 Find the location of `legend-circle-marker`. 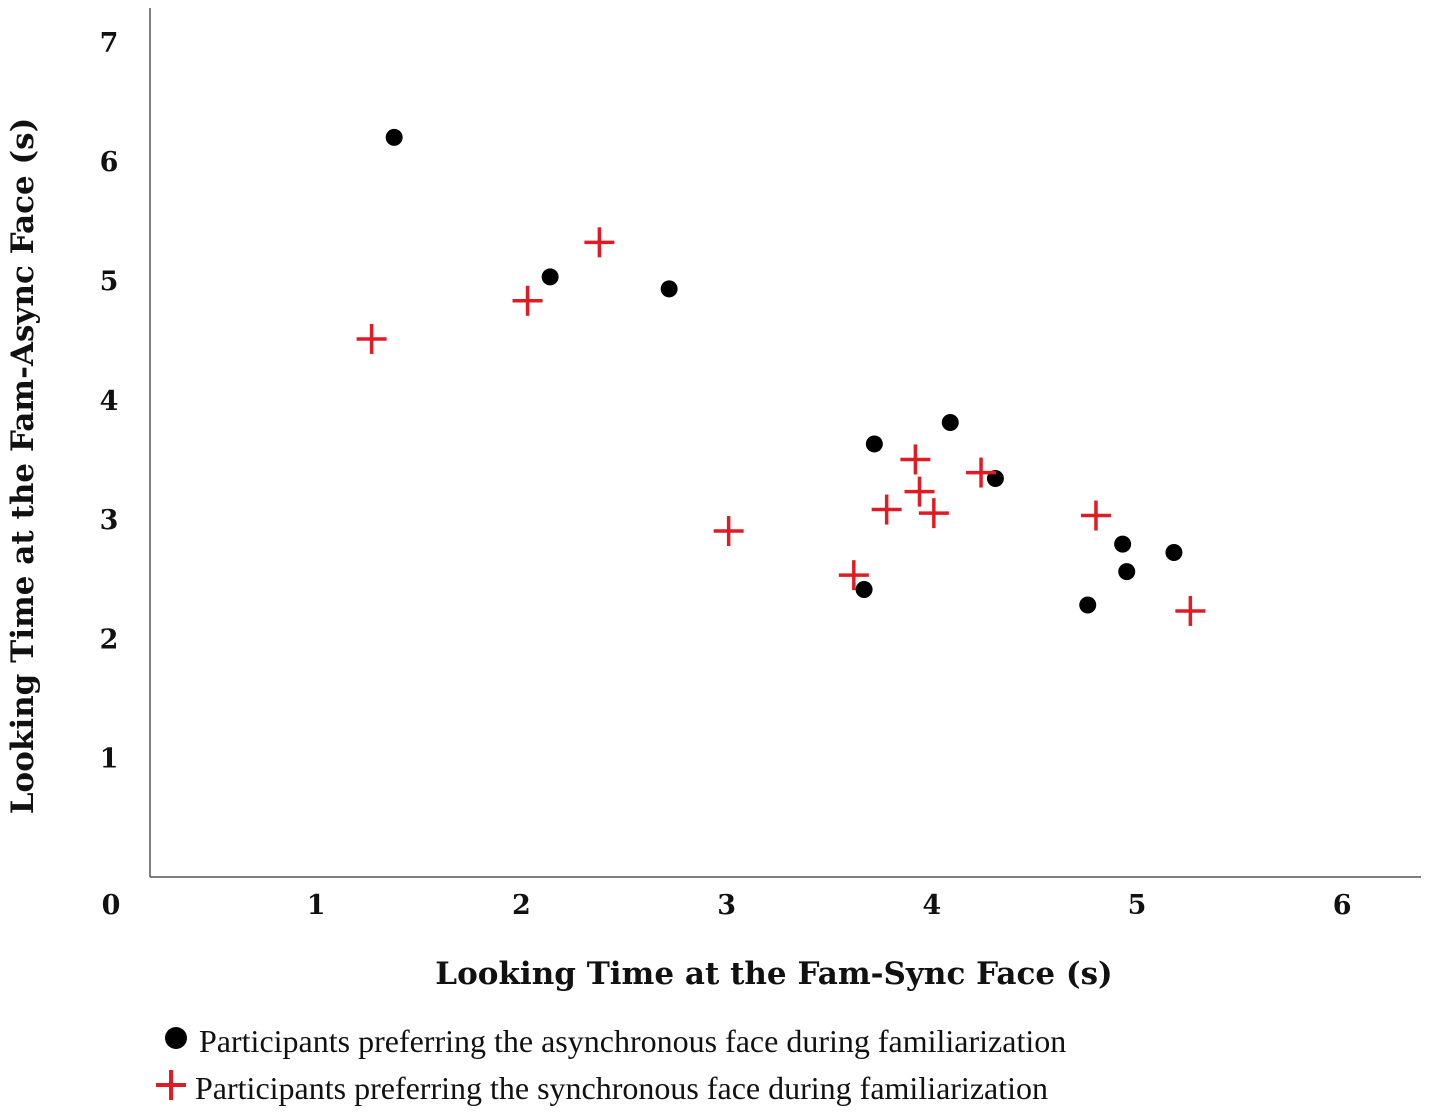

legend-circle-marker is located at coordinates (176, 1038).